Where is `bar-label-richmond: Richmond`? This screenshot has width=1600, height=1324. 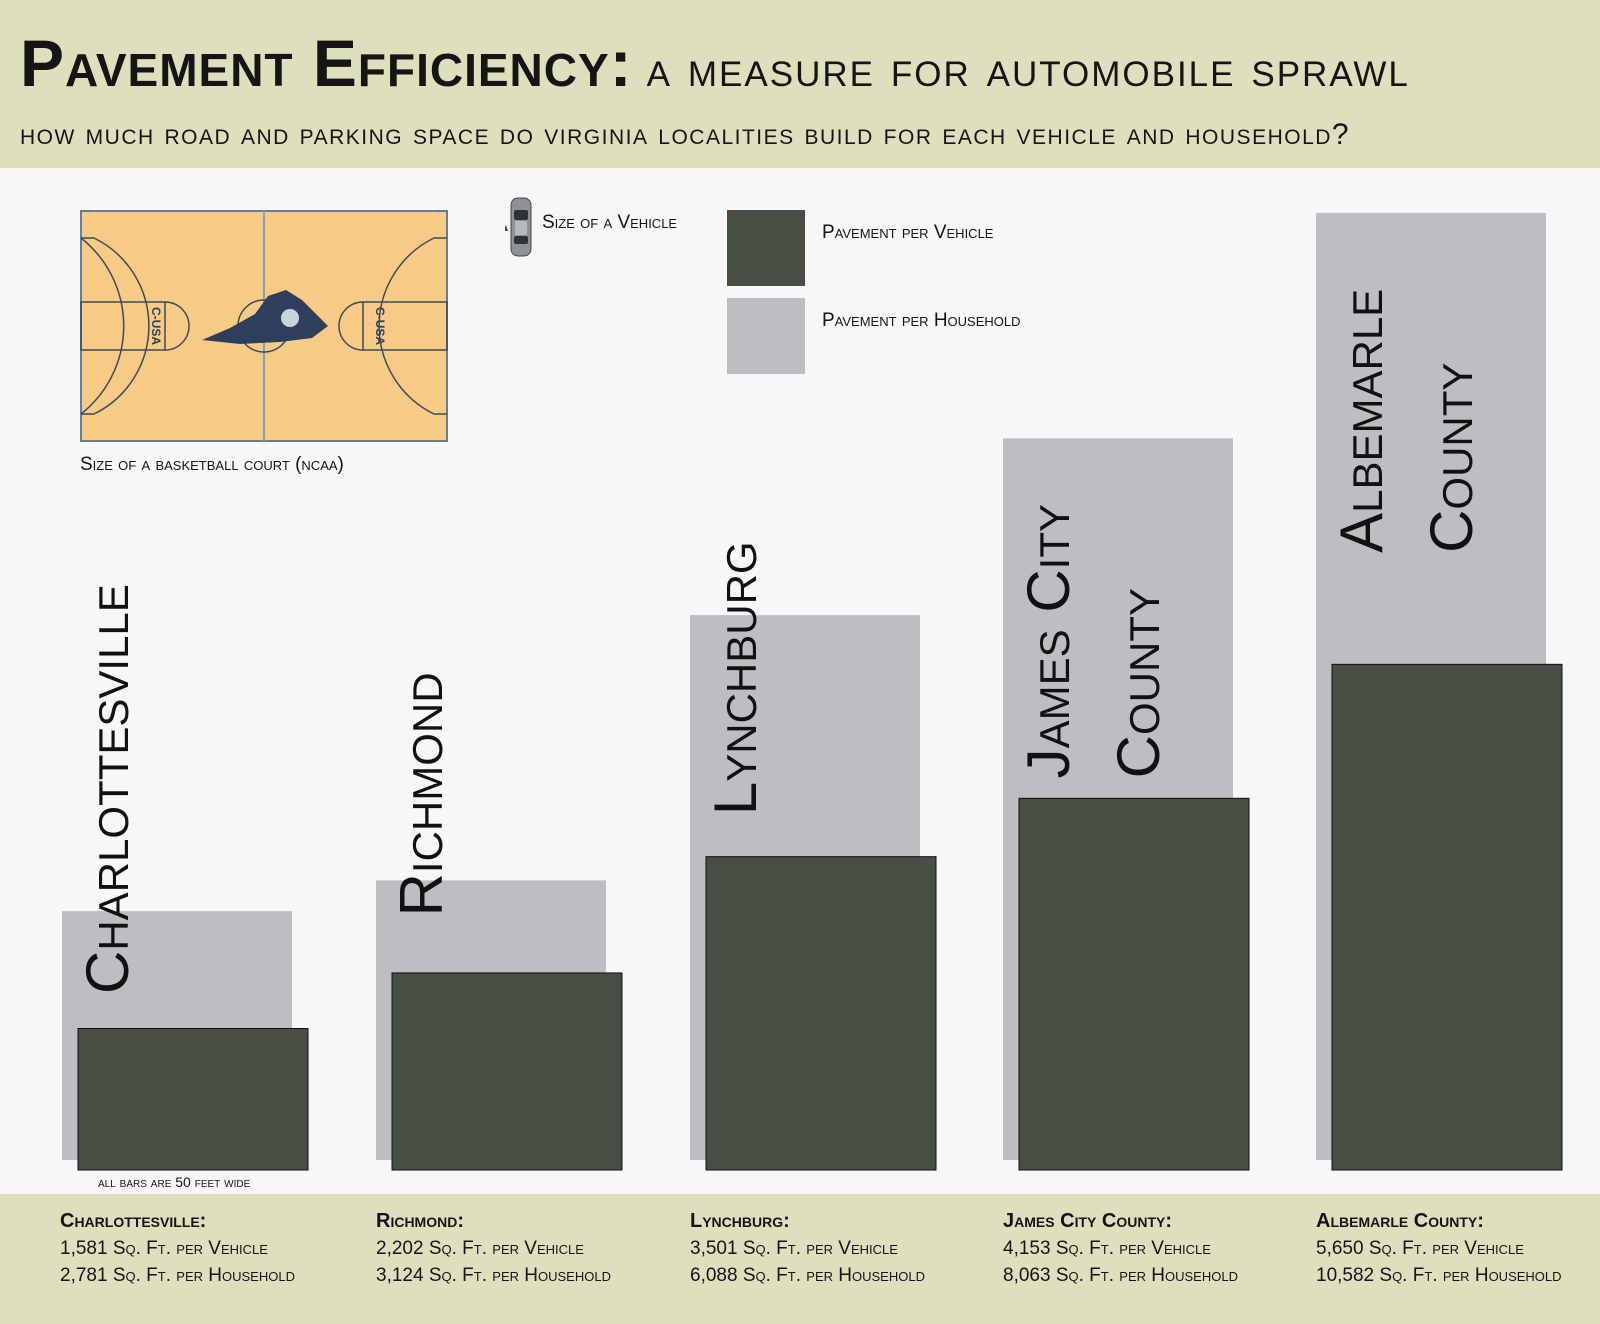 bar-label-richmond: Richmond is located at coordinates (421, 794).